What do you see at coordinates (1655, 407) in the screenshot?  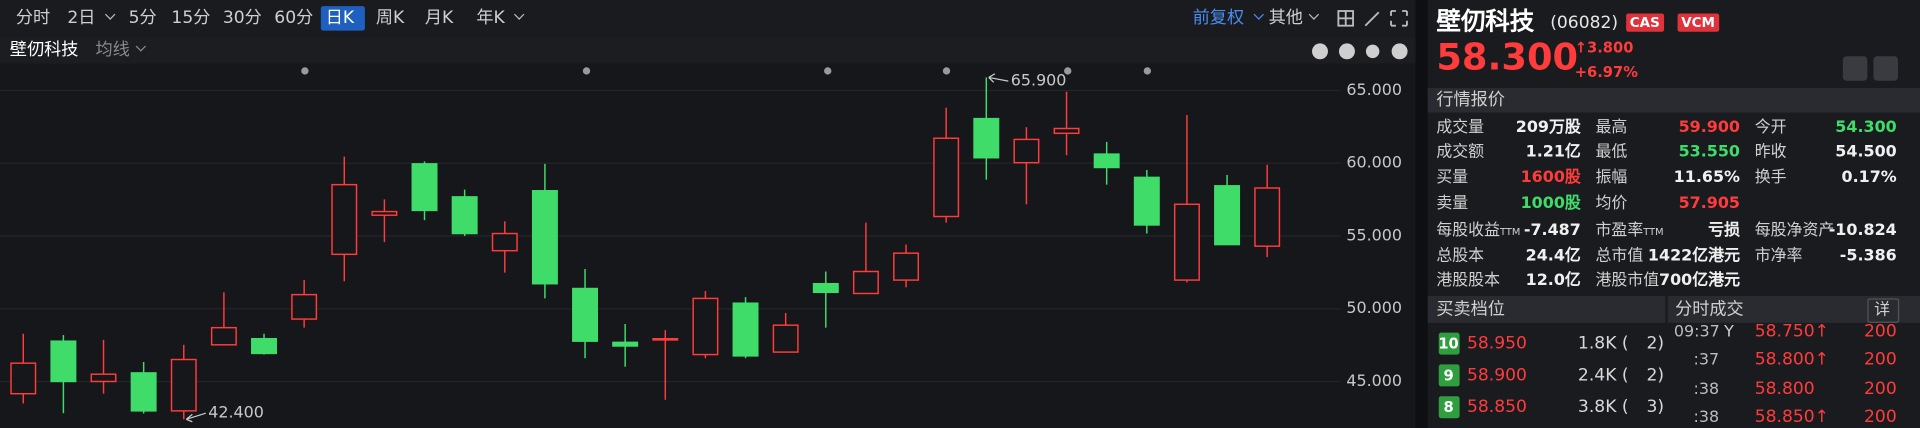 I see `bid-count: 3)` at bounding box center [1655, 407].